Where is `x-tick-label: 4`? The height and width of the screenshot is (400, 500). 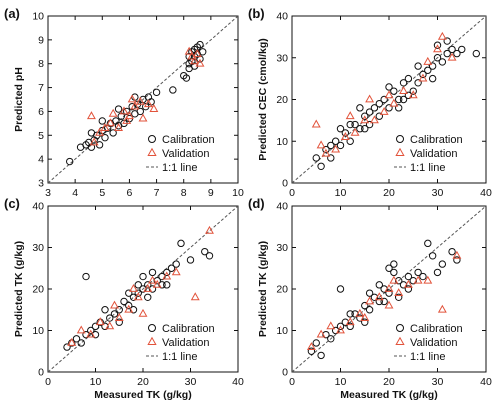 x-tick-label: 4 is located at coordinates (75, 193).